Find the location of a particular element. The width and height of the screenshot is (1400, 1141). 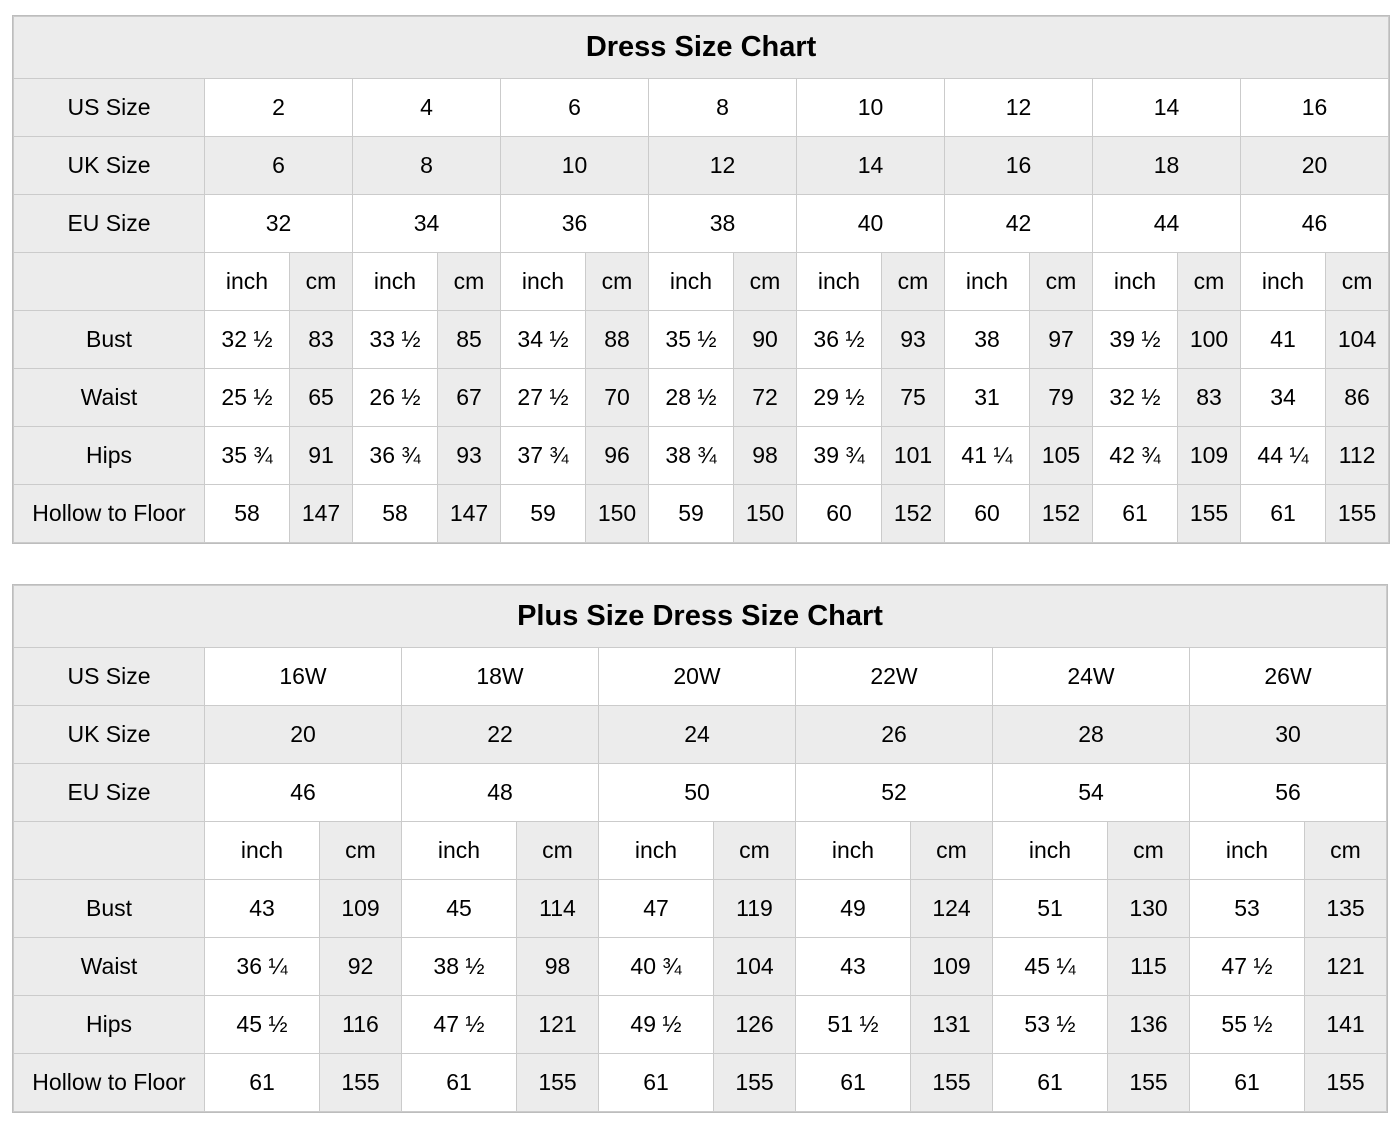

inch-value-cell: 37 ¾ is located at coordinates (543, 455).